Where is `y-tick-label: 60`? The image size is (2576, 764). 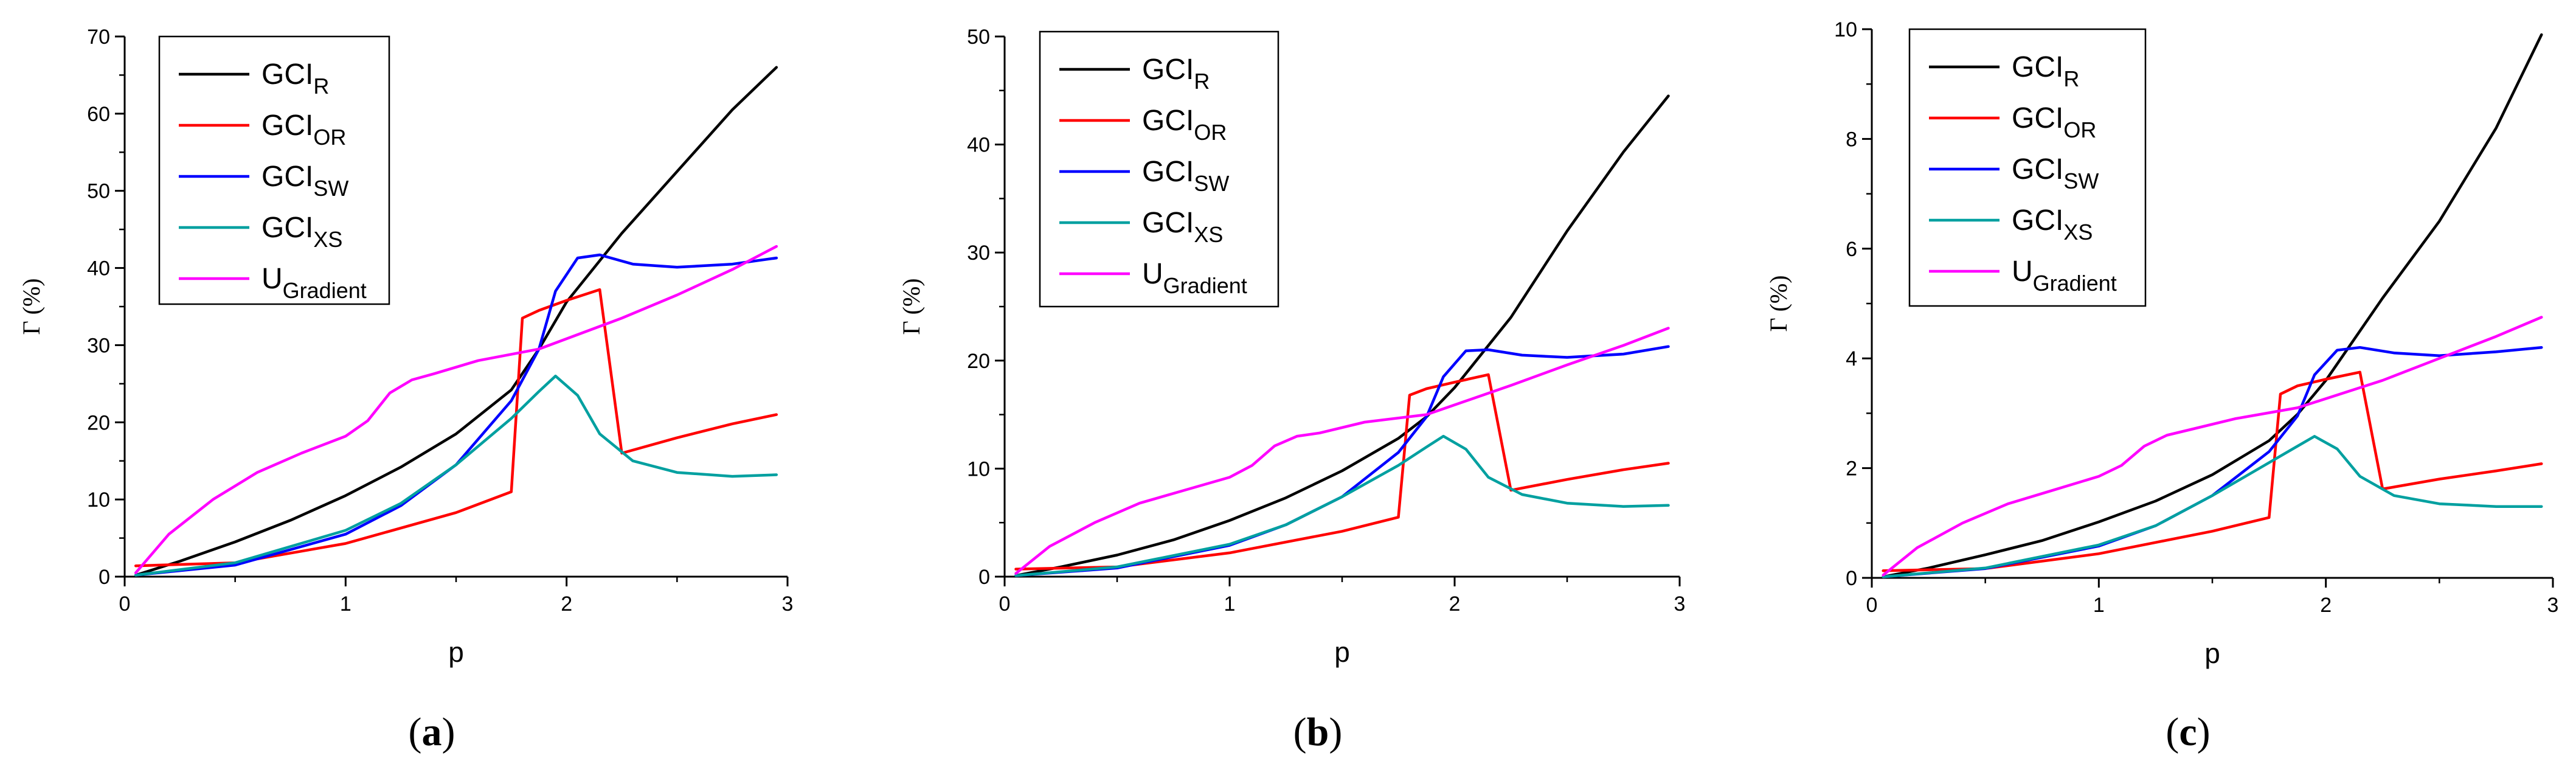 y-tick-label: 60 is located at coordinates (98, 114).